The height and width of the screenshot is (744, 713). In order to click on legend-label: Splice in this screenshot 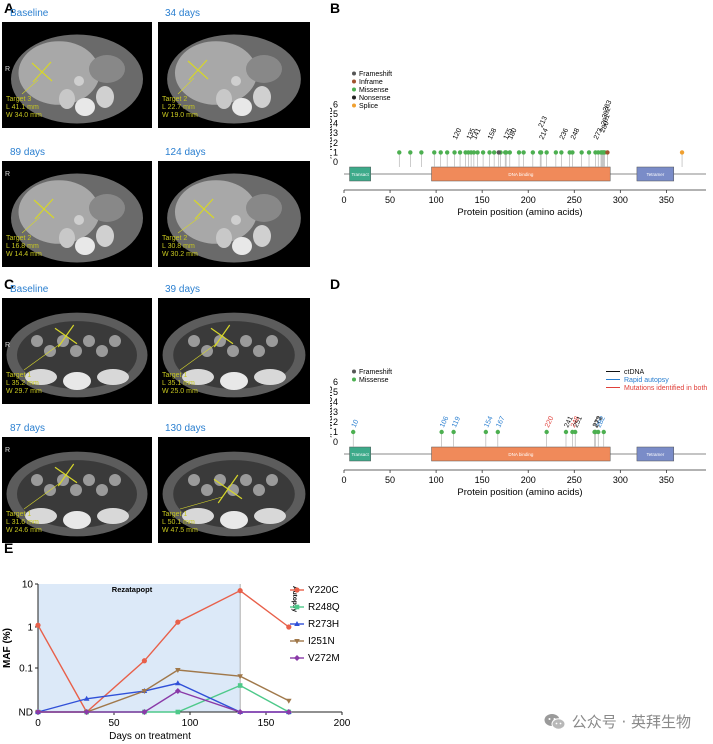, I will do `click(368, 106)`.